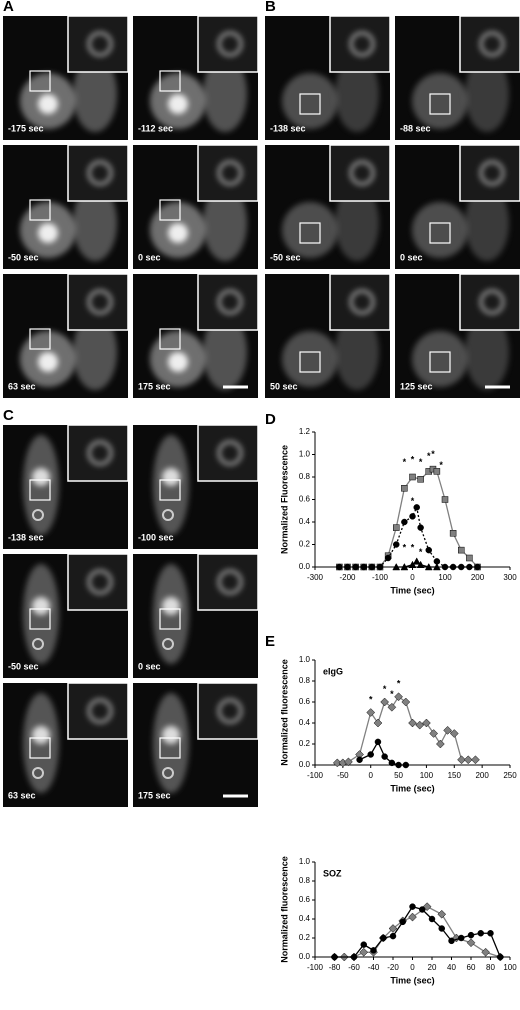 The height and width of the screenshot is (1010, 520). What do you see at coordinates (354, 967) in the screenshot?
I see `x-tick-label: -60` at bounding box center [354, 967].